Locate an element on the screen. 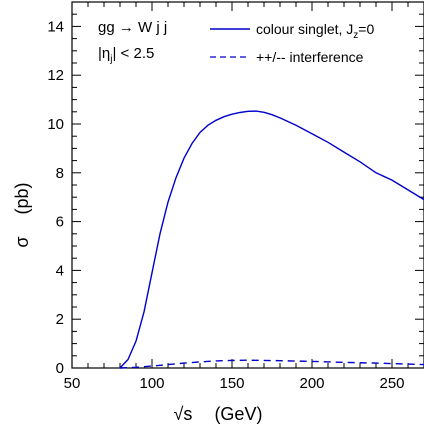 The height and width of the screenshot is (435, 424). legend: colour singlet, Jz=0 ++/-- interference is located at coordinates (292, 43).